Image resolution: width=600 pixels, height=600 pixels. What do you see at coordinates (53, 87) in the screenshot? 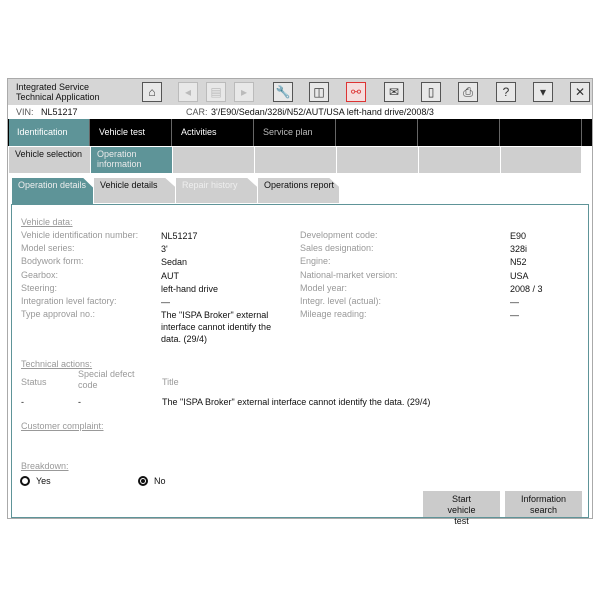
I see `app-title-line1: Integrated Service` at bounding box center [53, 87].